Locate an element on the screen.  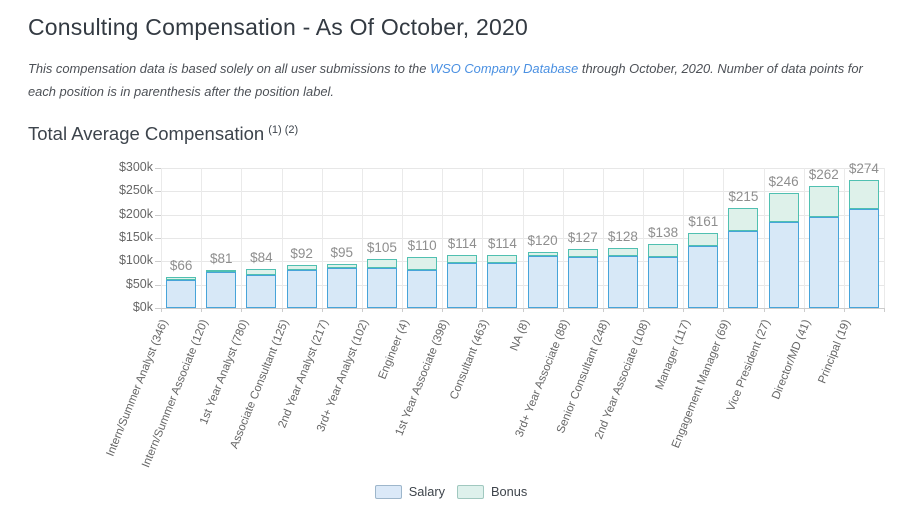
bar-total-label: $161 is located at coordinates (703, 222).